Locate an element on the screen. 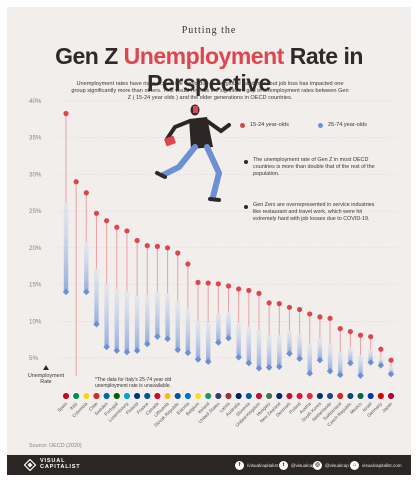 The width and height of the screenshot is (418, 482). instagram-handle: @visualcap is located at coordinates (337, 465).